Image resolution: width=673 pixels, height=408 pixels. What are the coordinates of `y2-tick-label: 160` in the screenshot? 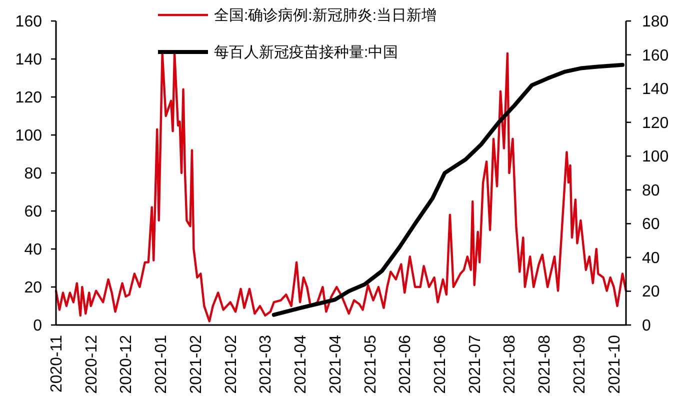 It's located at (655, 55).